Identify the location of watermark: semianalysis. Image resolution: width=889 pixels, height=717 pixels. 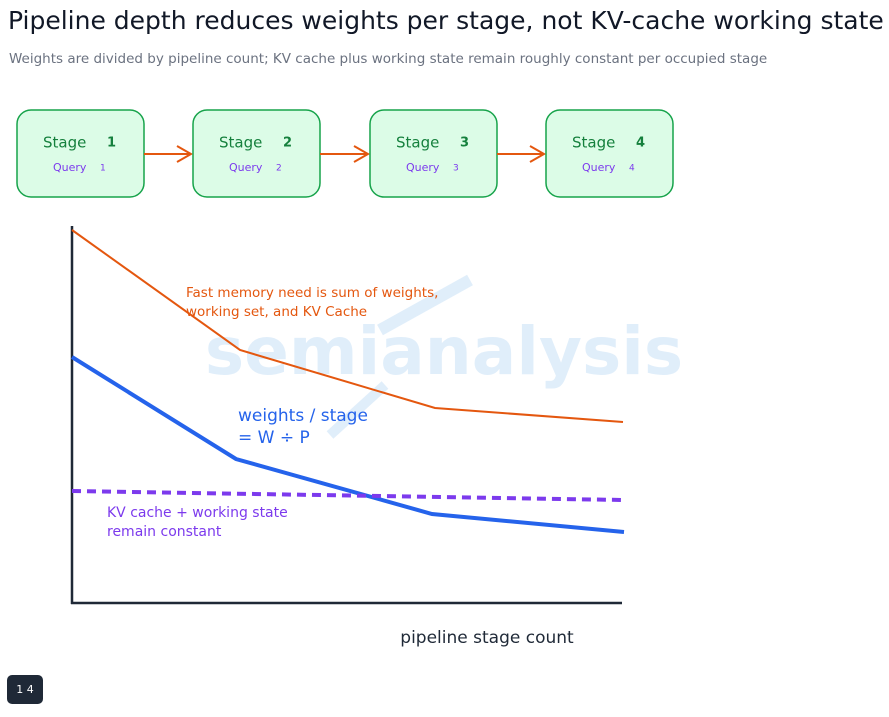
(444, 351).